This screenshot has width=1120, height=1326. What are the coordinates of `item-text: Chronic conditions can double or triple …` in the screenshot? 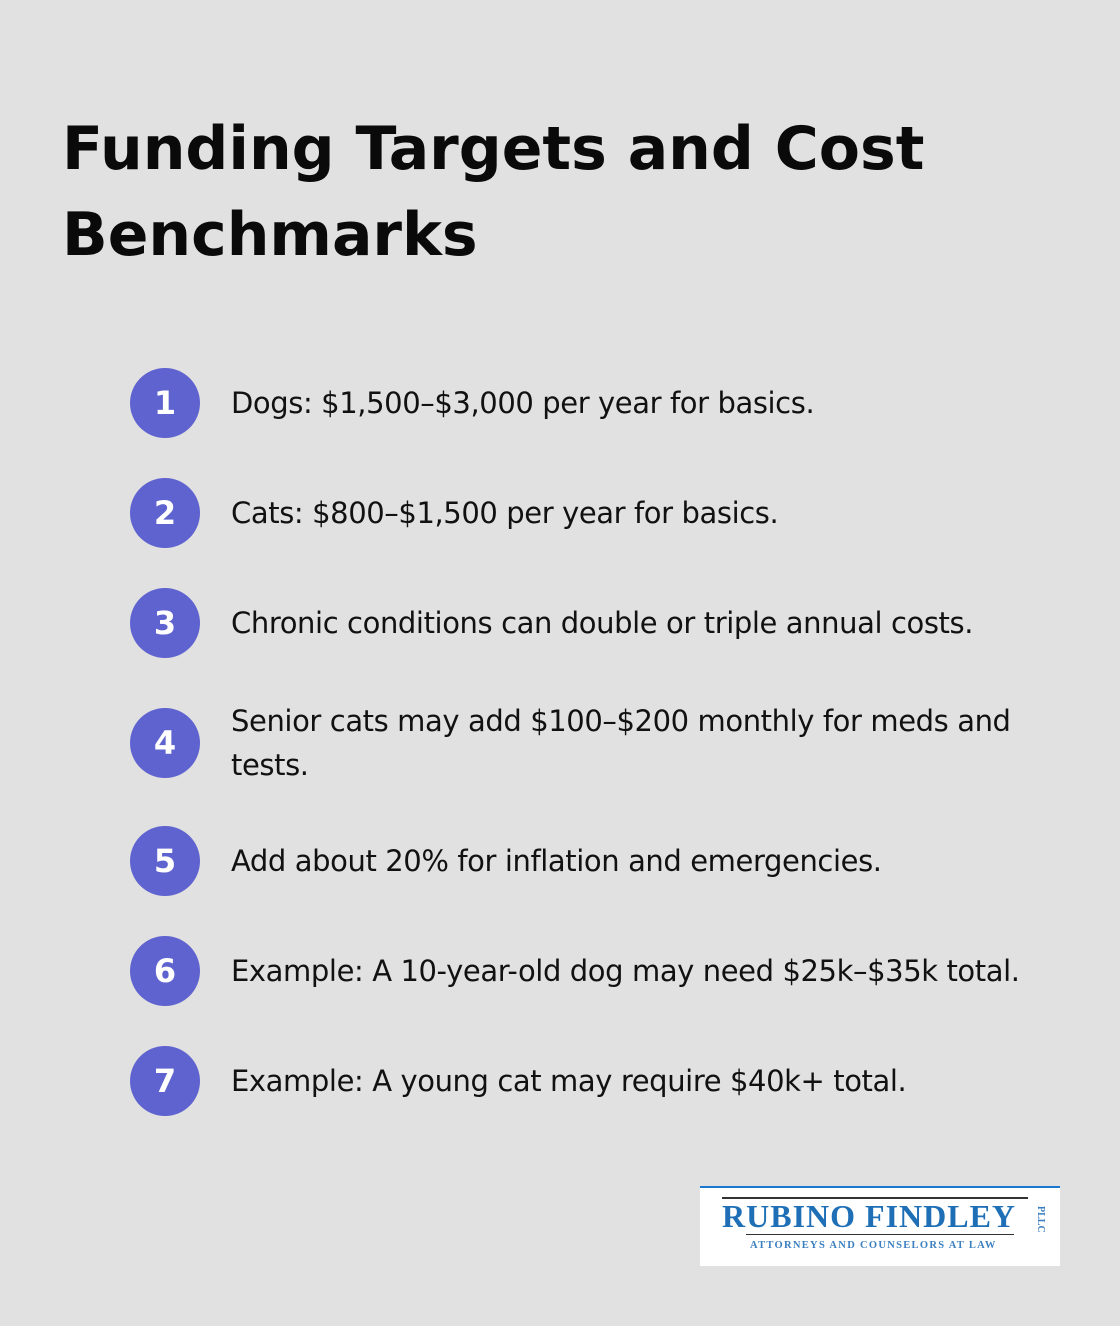 It's located at (602, 623).